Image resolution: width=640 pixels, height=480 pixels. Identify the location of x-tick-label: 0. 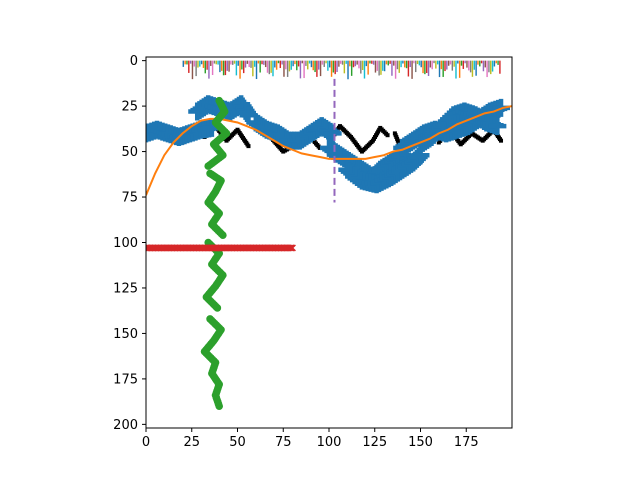
(146, 442).